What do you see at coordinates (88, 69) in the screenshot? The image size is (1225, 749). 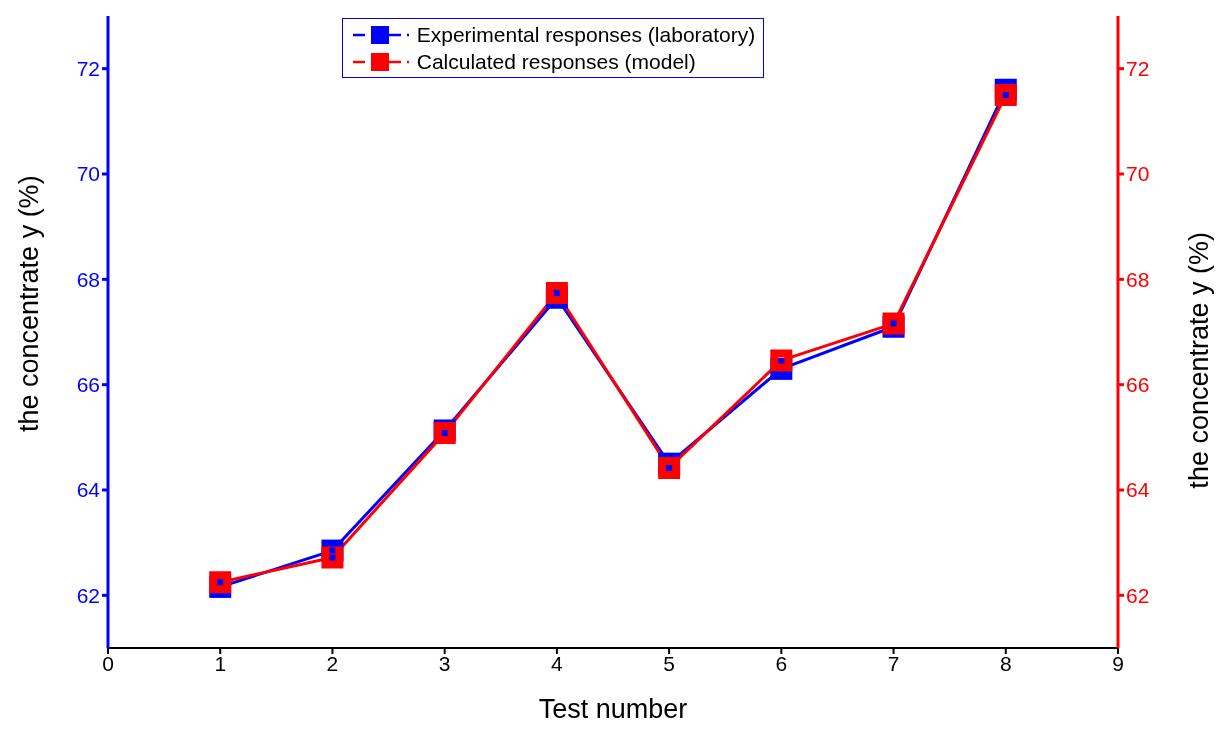 I see `y-tick-label: 72` at bounding box center [88, 69].